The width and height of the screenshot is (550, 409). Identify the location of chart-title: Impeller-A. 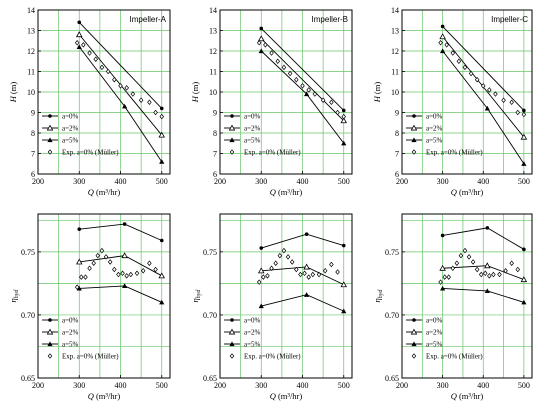
(148, 19).